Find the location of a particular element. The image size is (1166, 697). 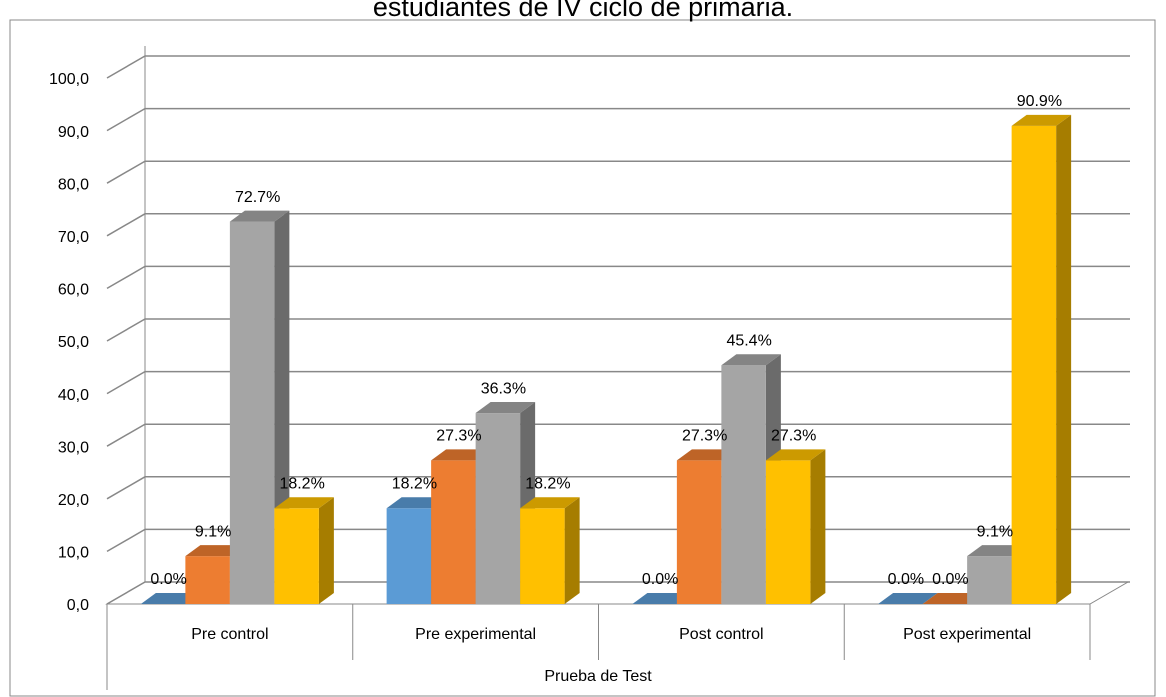

data-label: 45.4% is located at coordinates (748, 340).